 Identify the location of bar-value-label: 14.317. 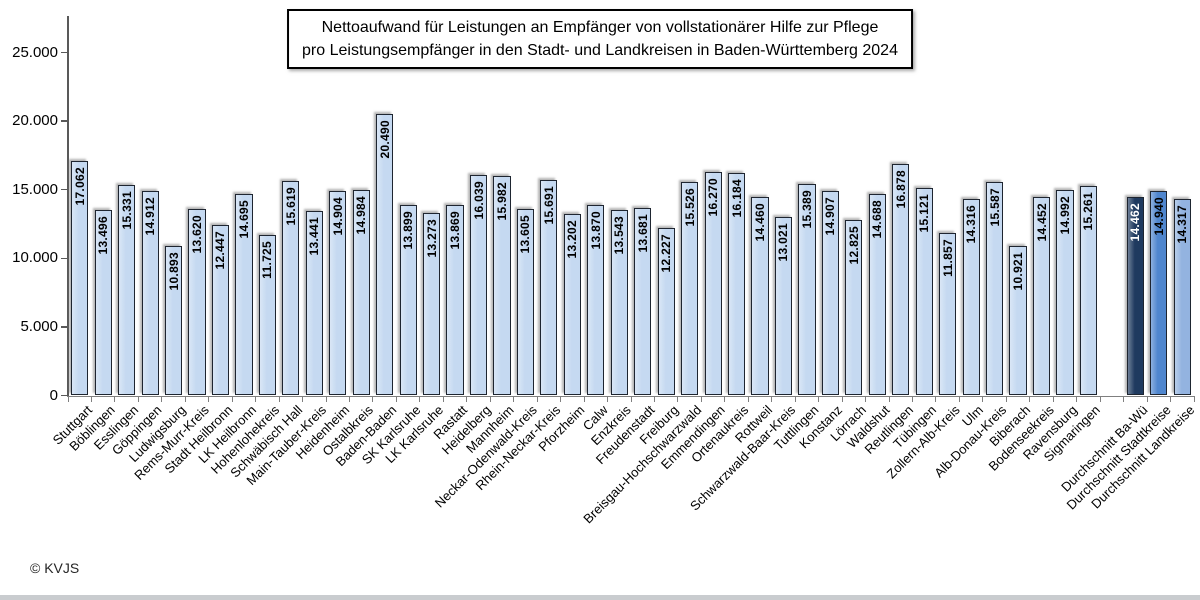
(1182, 224).